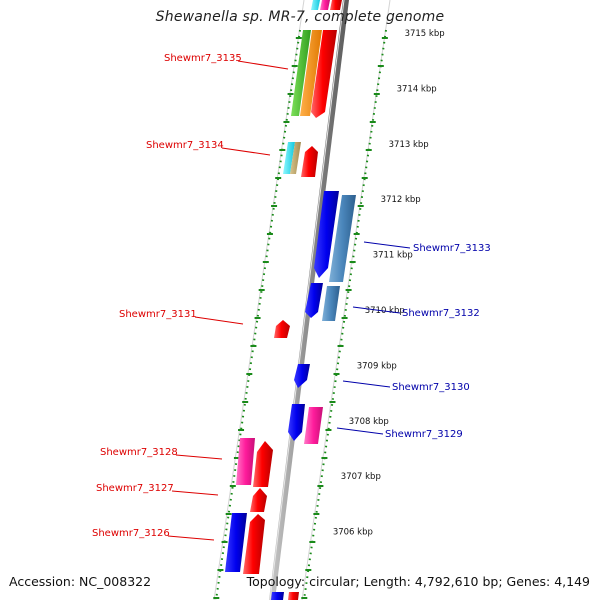  What do you see at coordinates (135, 488) in the screenshot?
I see `gene-label-text: Shewmr7_3127` at bounding box center [135, 488].